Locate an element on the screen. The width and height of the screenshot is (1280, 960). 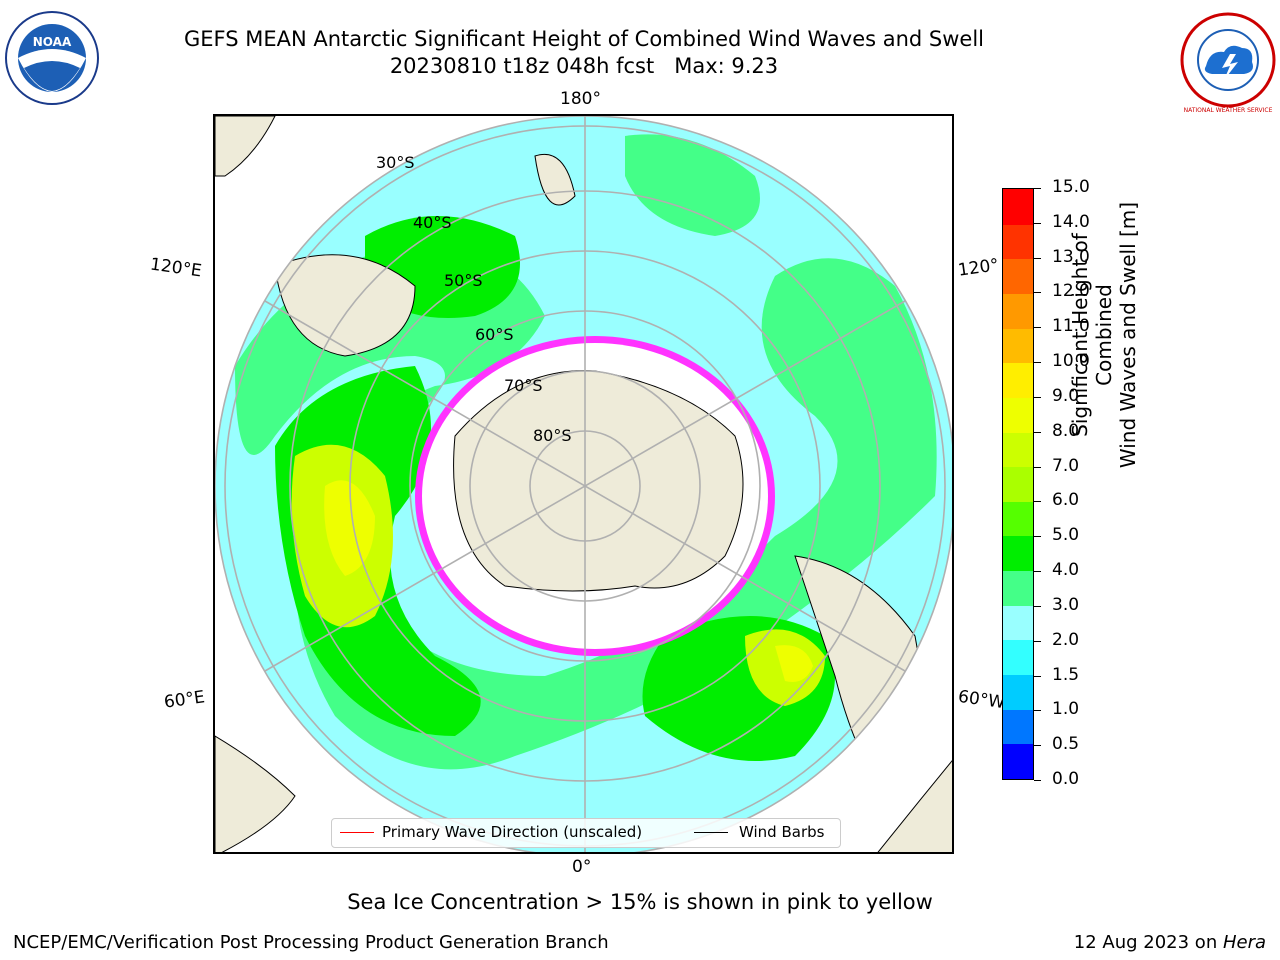
colorbar-title-line2: Wind Waves and Swell [m] is located at coordinates (1128, 335).